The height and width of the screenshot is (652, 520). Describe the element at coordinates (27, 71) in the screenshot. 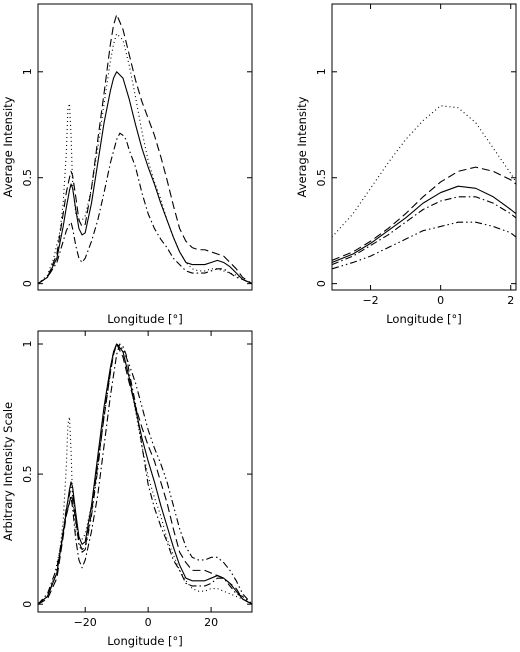

I see `top-left-ytick-label: 1` at that location.